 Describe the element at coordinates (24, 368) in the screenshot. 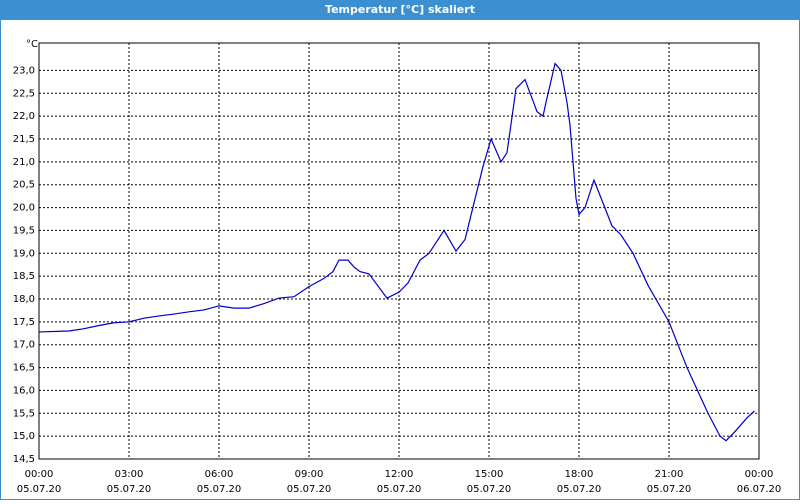

I see `y-tick-label: 16,5` at that location.